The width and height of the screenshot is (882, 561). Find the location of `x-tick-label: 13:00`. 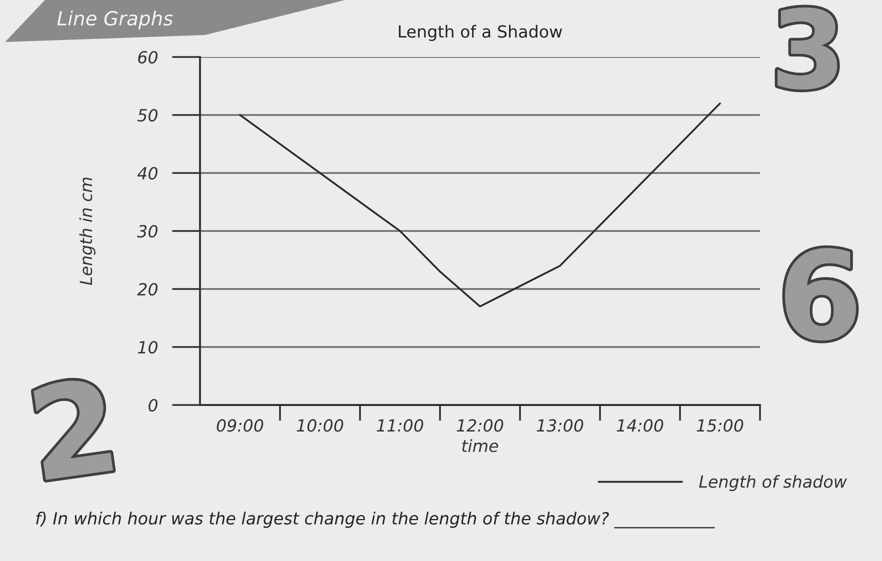

x-tick-label: 13:00 is located at coordinates (560, 425).